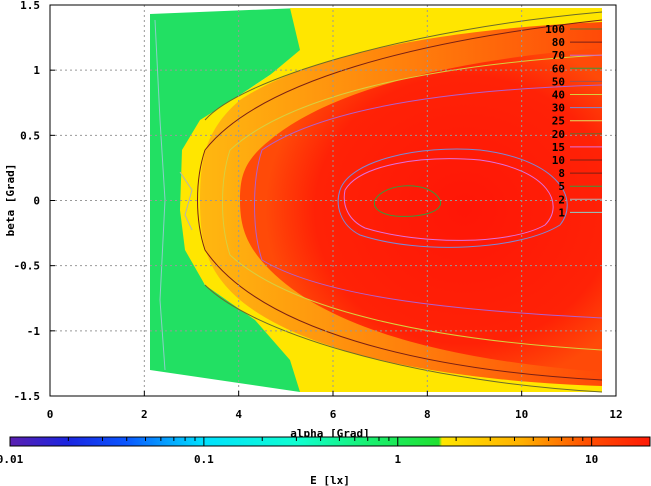 The image size is (651, 486). I want to click on x-tick-label: 10, so click(521, 414).